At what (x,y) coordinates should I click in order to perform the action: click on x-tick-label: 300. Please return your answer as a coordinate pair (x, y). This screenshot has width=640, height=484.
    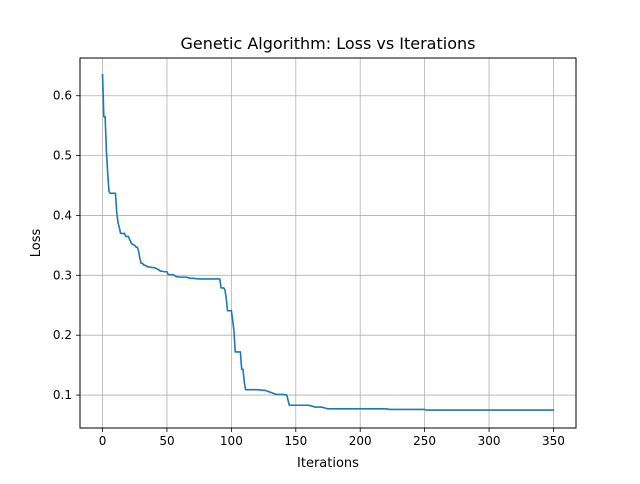
    Looking at the image, I should click on (489, 441).